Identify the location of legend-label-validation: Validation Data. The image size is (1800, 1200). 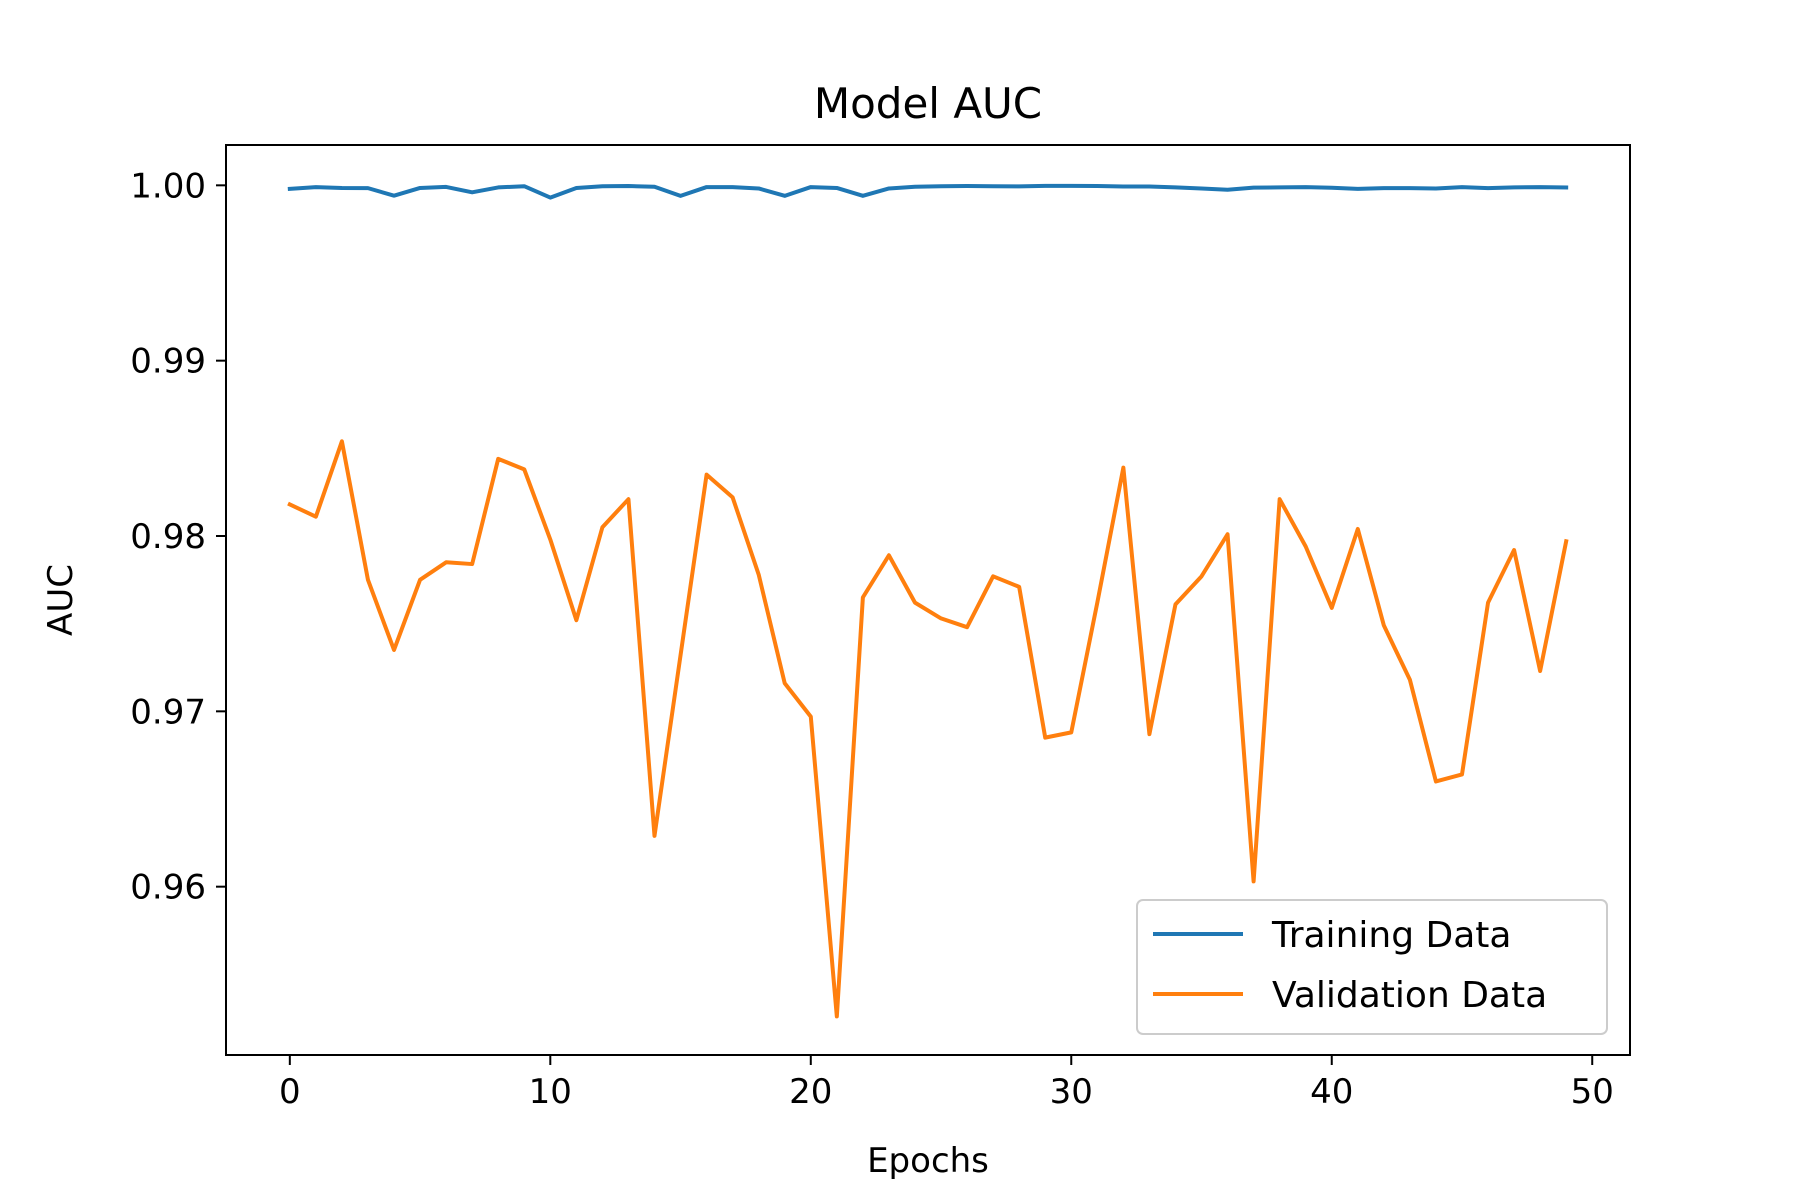
(1409, 995).